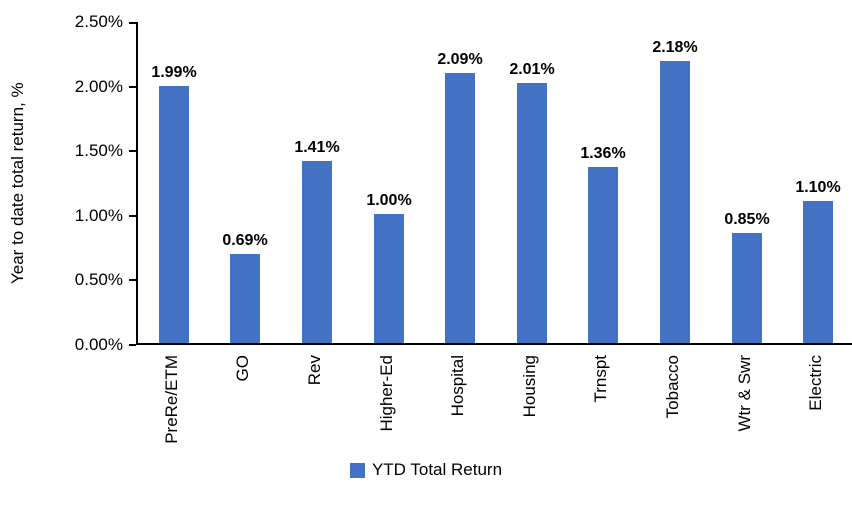 This screenshot has height=513, width=852. What do you see at coordinates (68, 183) in the screenshot?
I see `y-axis-tick-labels: 0.00% 0.50% 1.00% 1.50% 2.00% 2.50%` at bounding box center [68, 183].